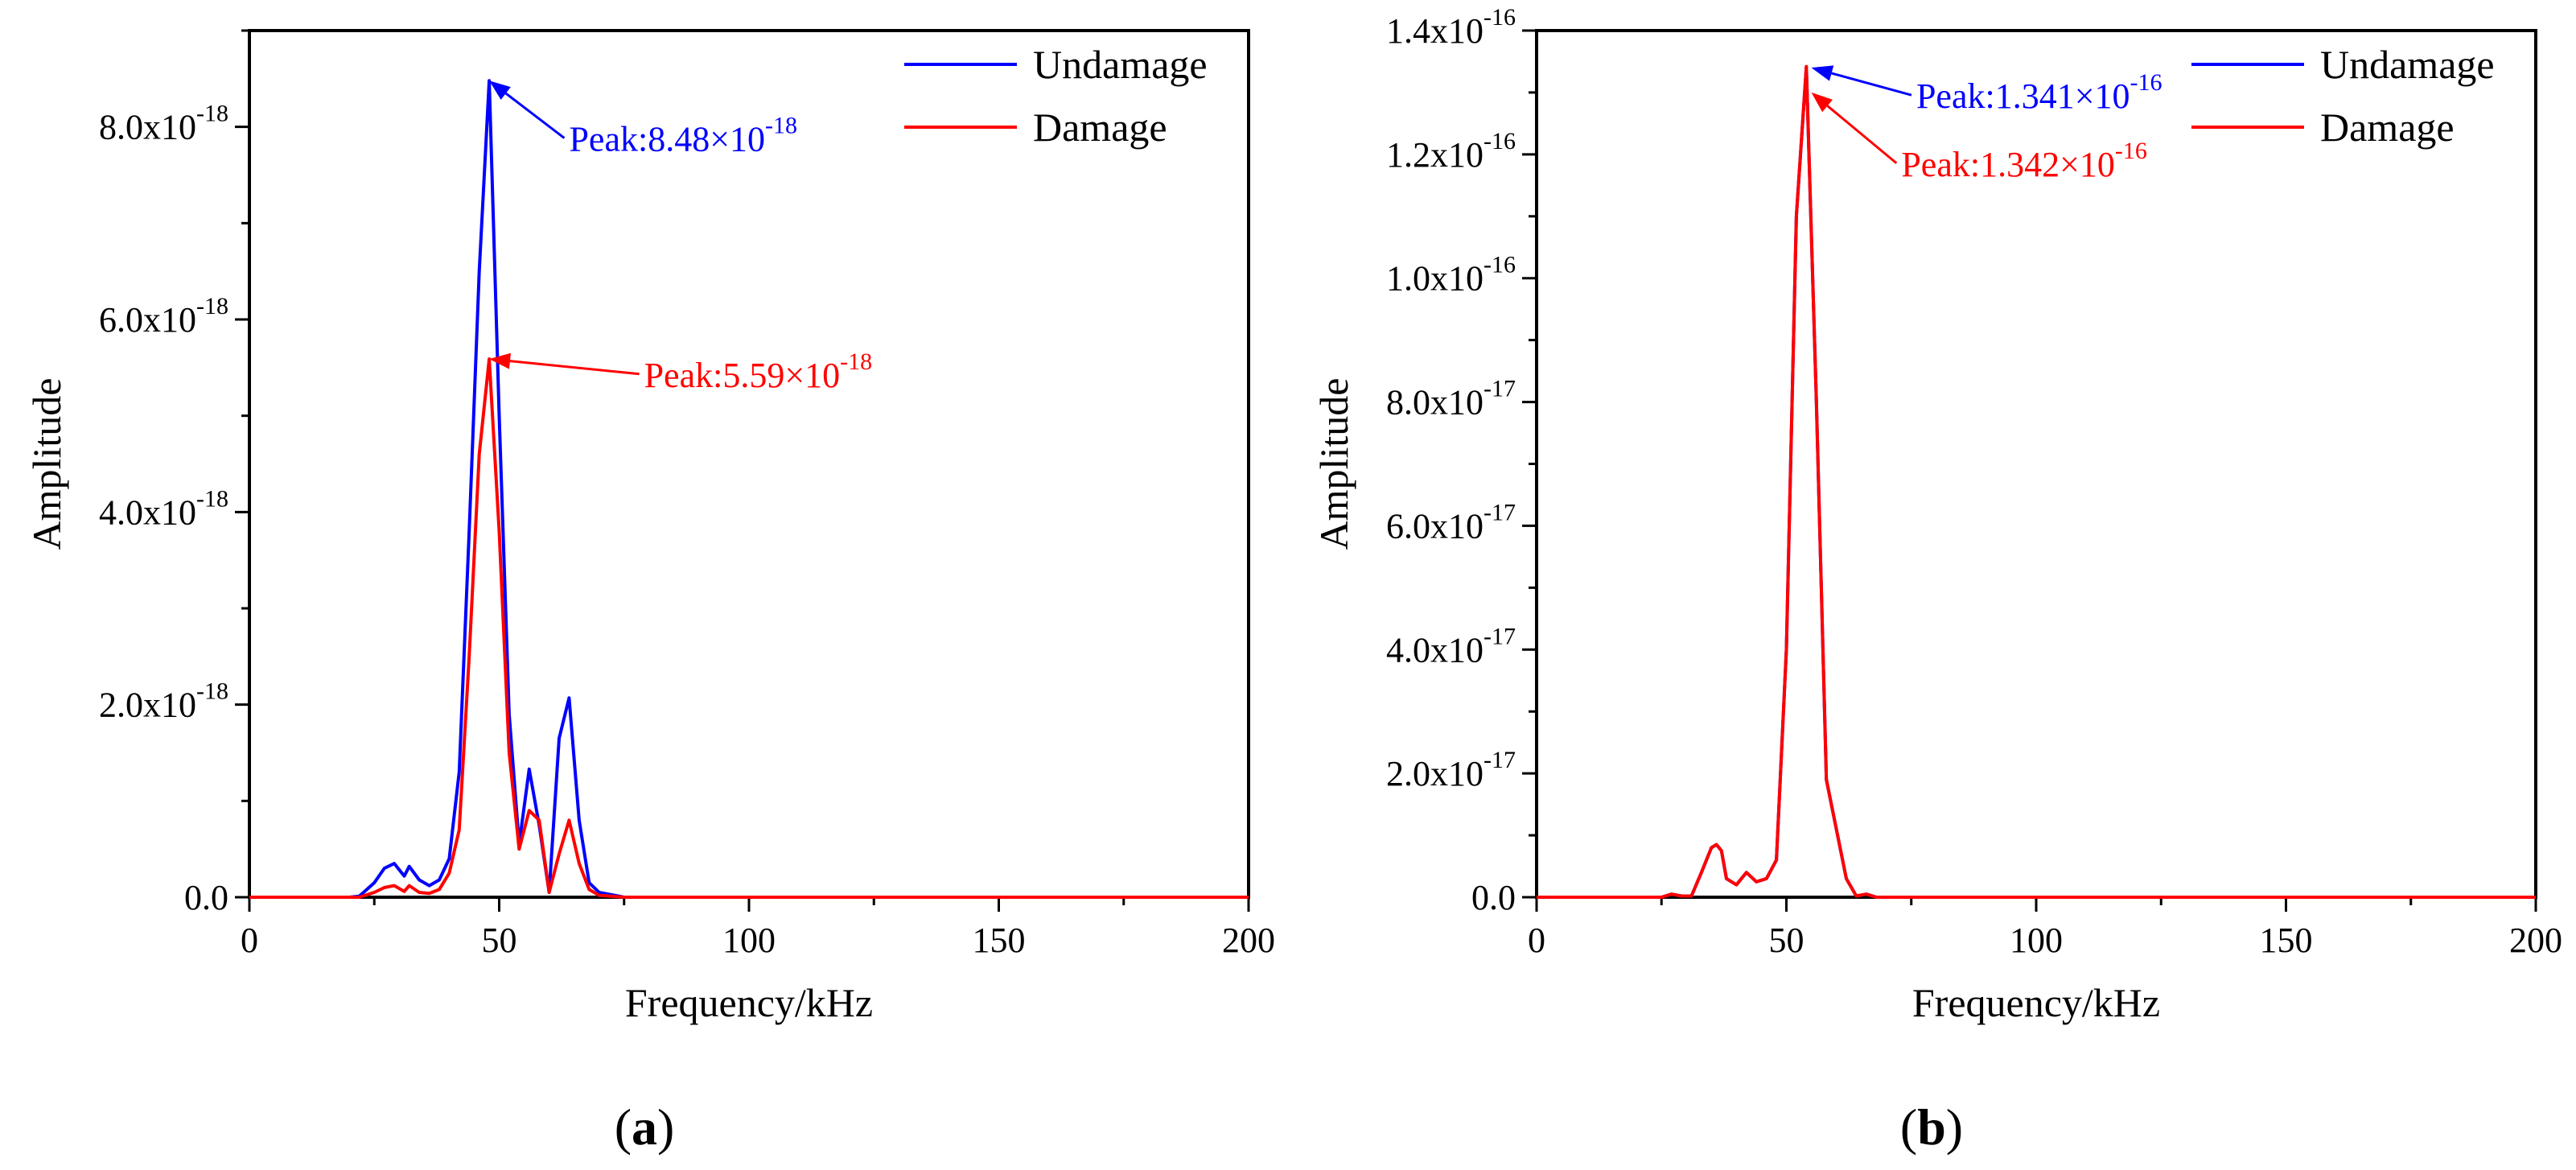  I want to click on peak-annotation-mantissa: Peak:1.342×10, so click(2008, 164).